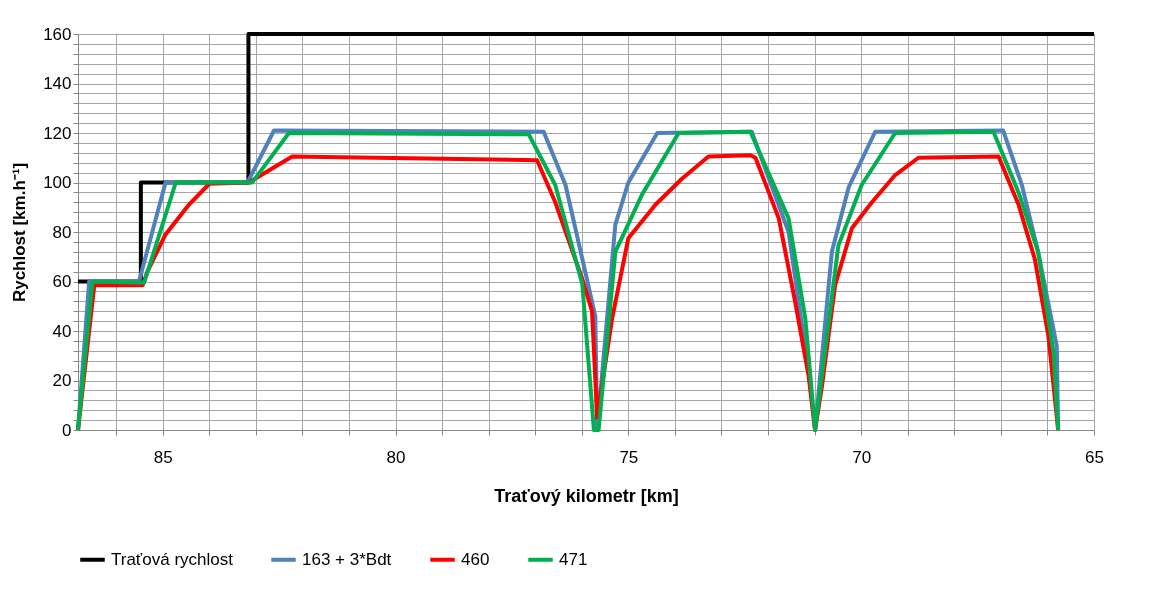 The width and height of the screenshot is (1155, 599). I want to click on legend-label: 471, so click(573, 559).